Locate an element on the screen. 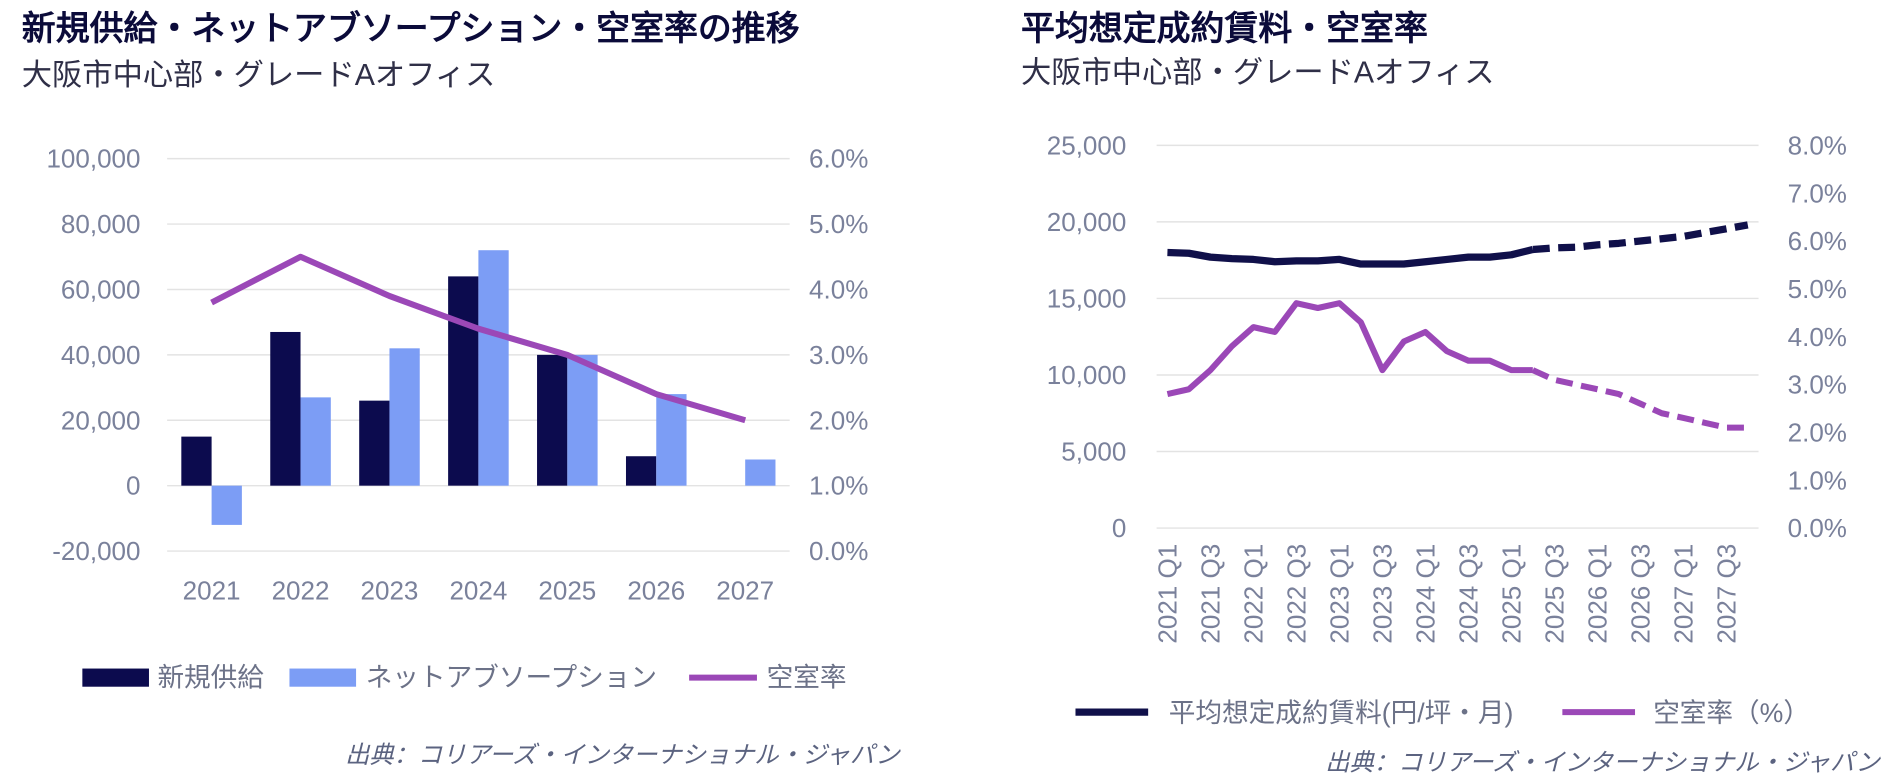 The width and height of the screenshot is (1893, 783). chart1-bars is located at coordinates (478, 387).